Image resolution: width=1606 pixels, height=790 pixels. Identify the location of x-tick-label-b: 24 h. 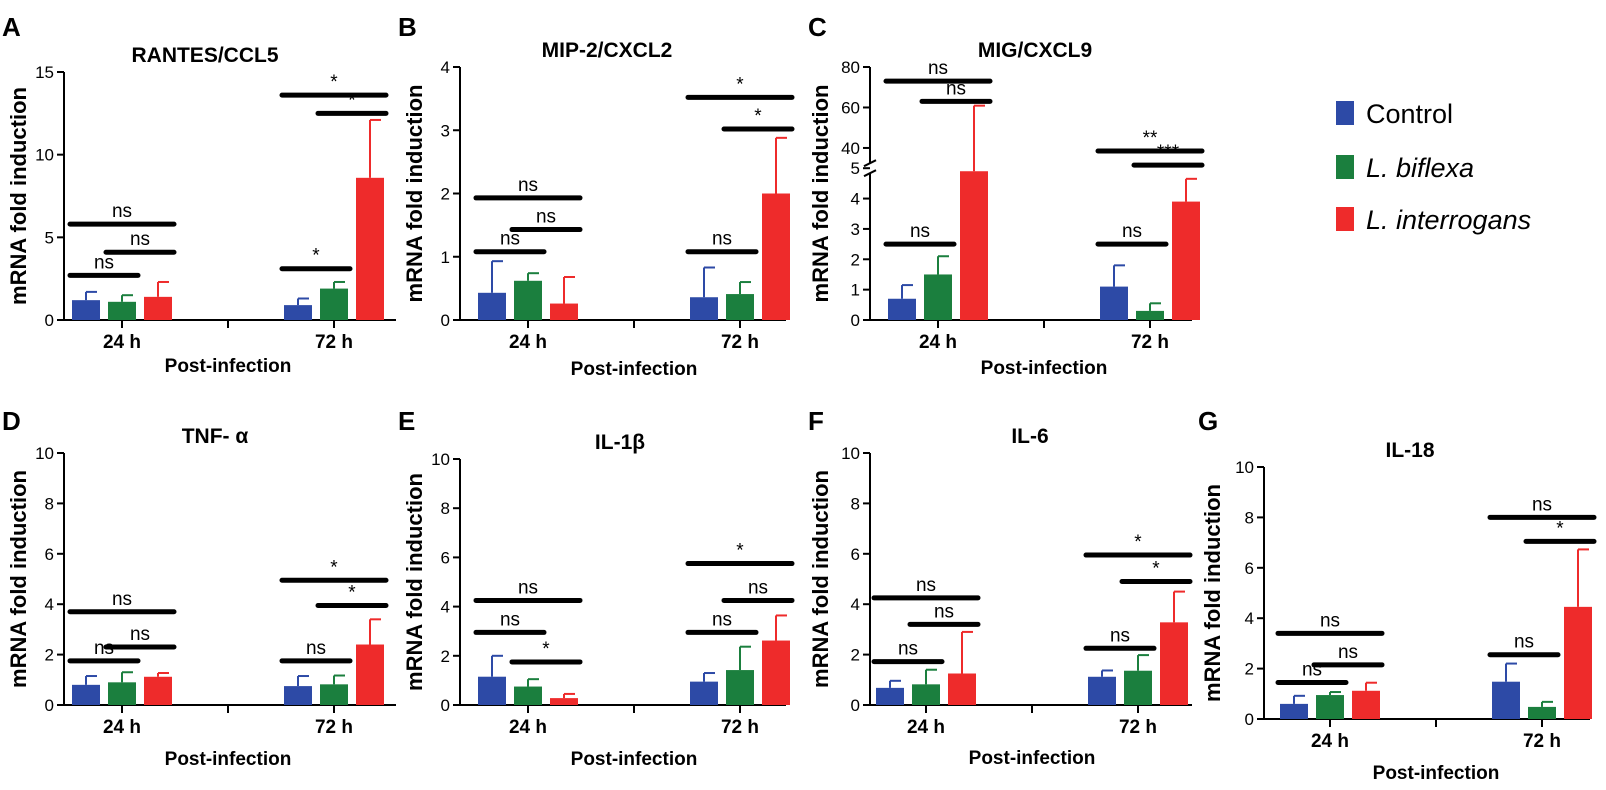
(528, 342).